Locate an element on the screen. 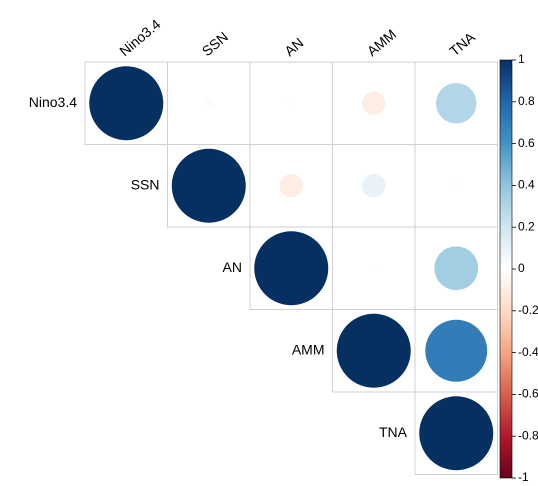  colorbar-tick-label: -0.6 is located at coordinates (528, 394).